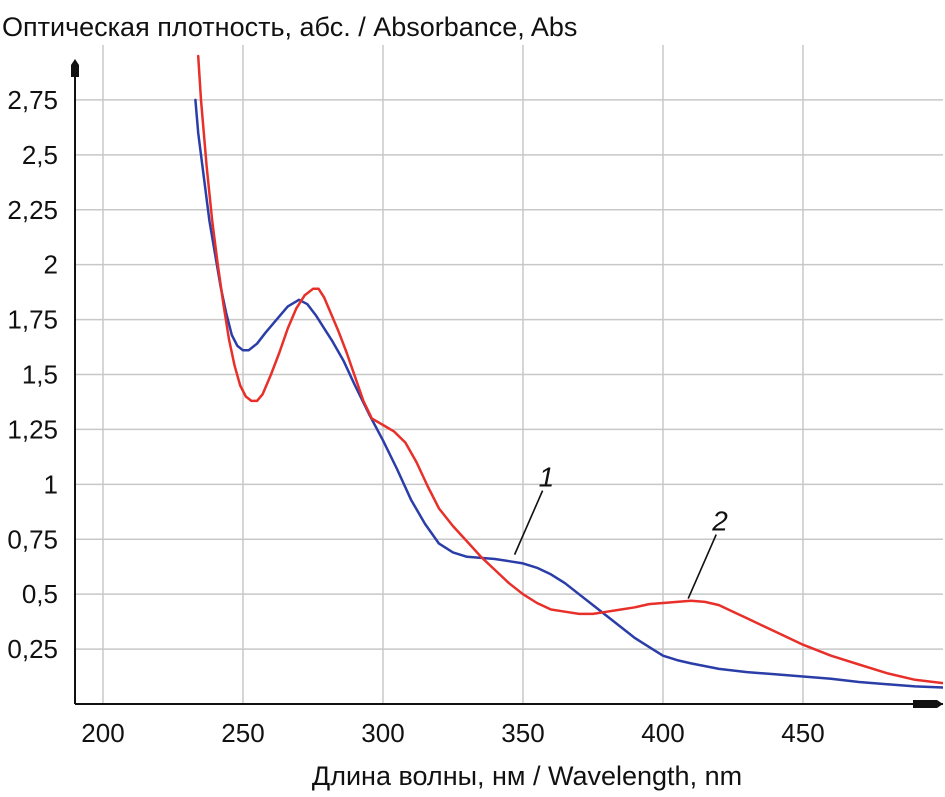 The image size is (945, 797). I want to click on x-axis-title: Длина волны, нм / Wavelength, nm, so click(527, 776).